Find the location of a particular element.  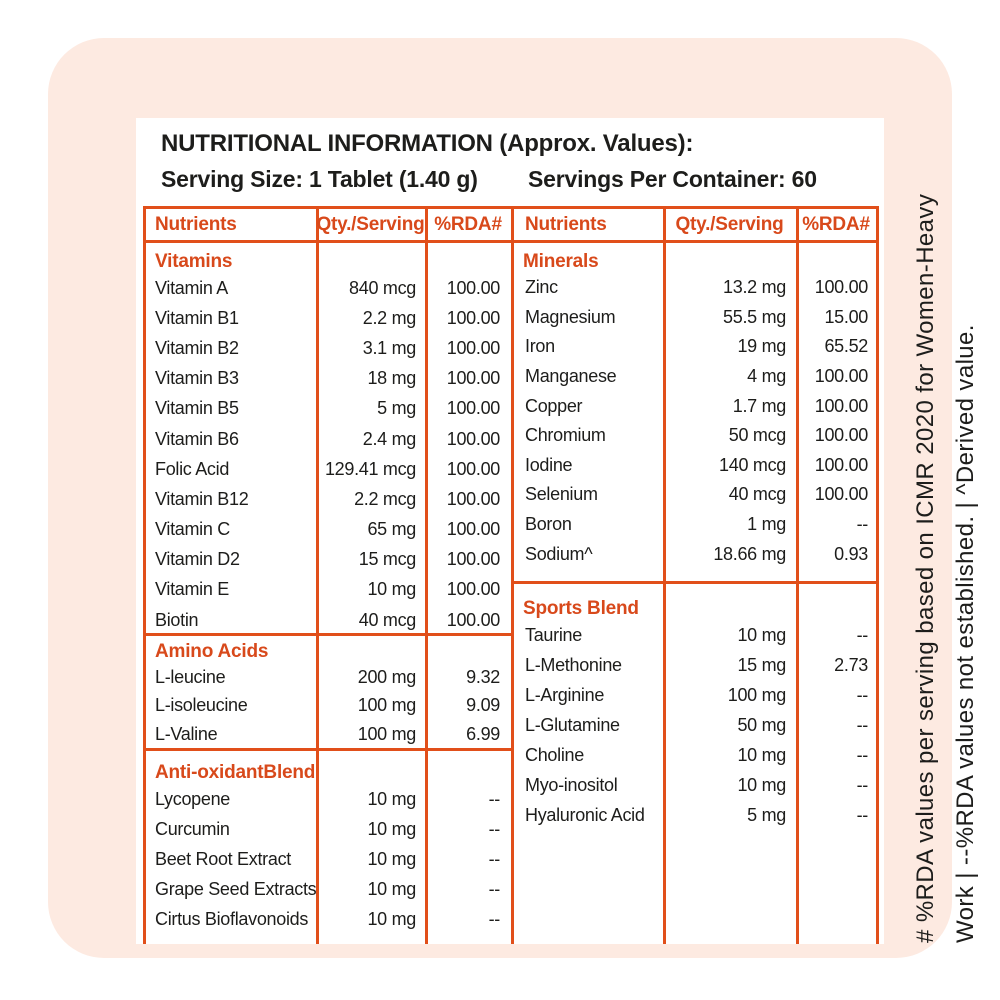

table-row: Folic Acid 129.41 mcg 100.00 is located at coordinates (327, 469).